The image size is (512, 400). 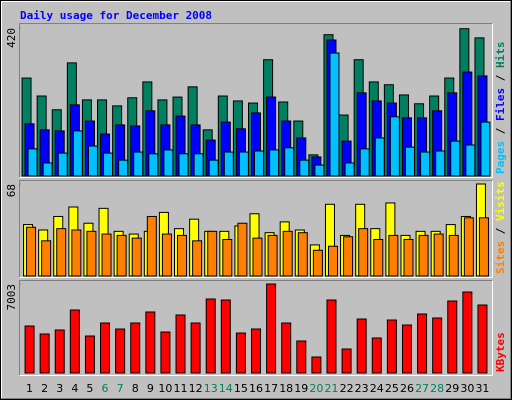 What do you see at coordinates (29, 388) in the screenshot?
I see `x-tick-label: 1` at bounding box center [29, 388].